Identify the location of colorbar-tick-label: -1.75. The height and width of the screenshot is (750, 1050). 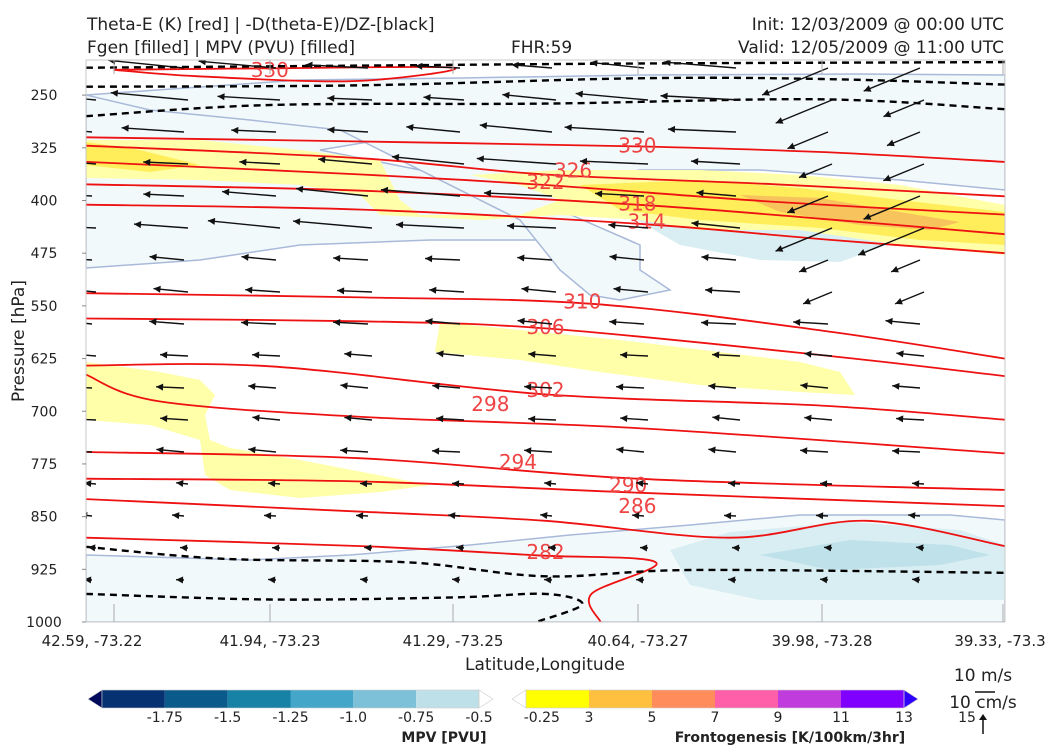
(165, 718).